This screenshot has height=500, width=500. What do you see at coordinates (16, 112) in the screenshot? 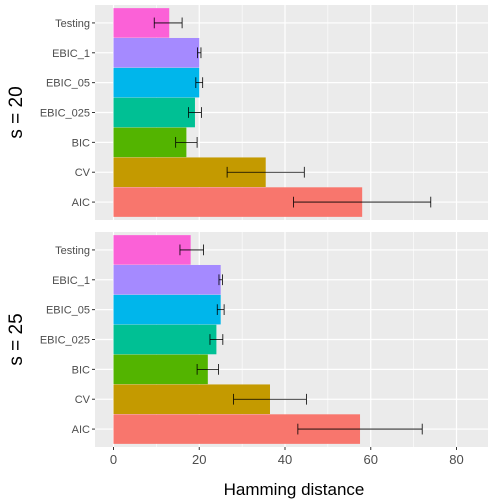
I see `facet-label: s = 20` at bounding box center [16, 112].